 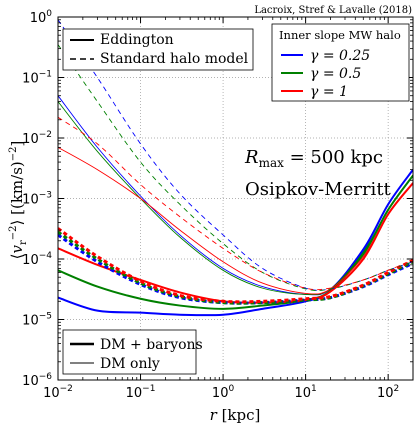 What do you see at coordinates (37, 138) in the screenshot?
I see `y-tick-label: 10⁻²` at bounding box center [37, 138].